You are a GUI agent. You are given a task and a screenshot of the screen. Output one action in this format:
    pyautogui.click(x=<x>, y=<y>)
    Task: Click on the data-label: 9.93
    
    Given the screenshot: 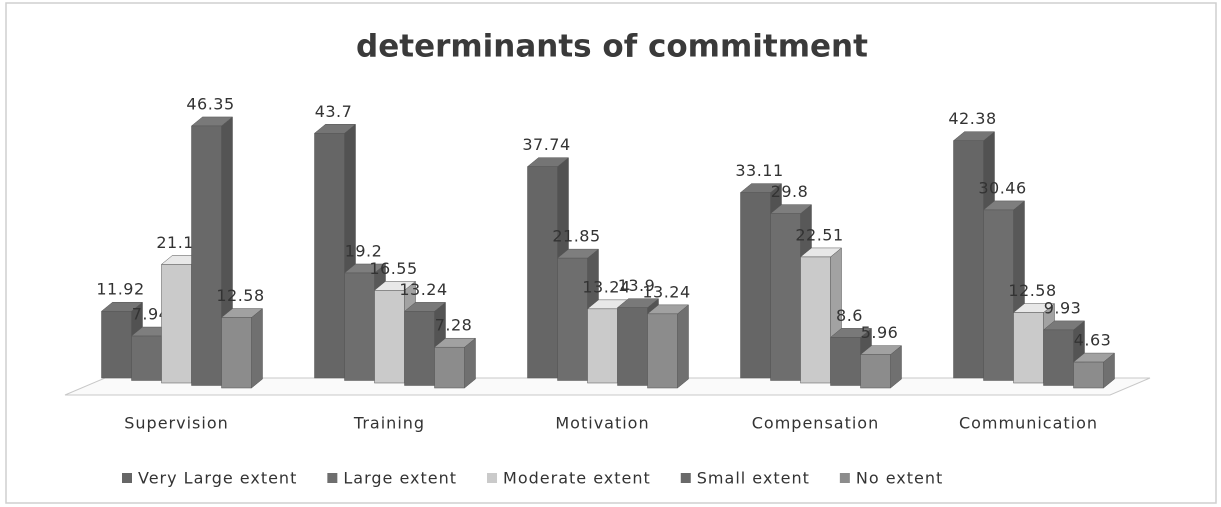 What is the action you would take?
    pyautogui.click(x=1063, y=307)
    